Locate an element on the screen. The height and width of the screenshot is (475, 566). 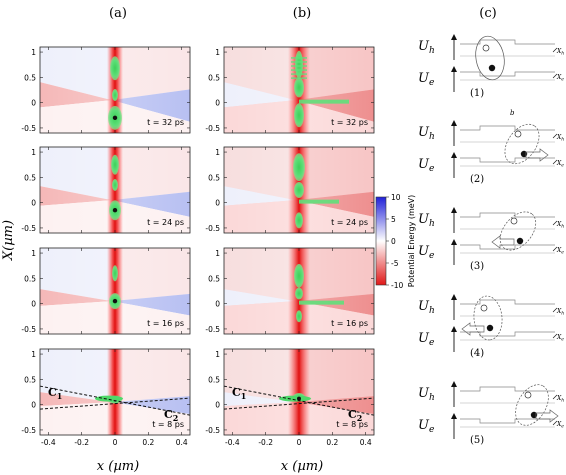
colorbar-label: Potential Energy (meV) is located at coordinates (411, 241).